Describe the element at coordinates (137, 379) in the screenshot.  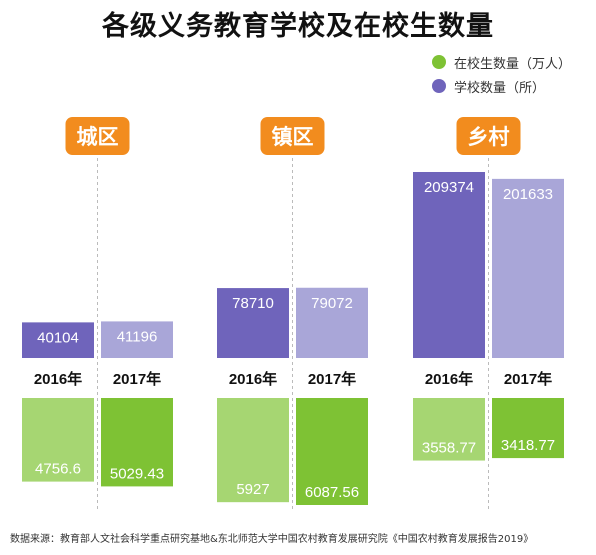
I see `year-label-house-2017: 2017年` at that location.